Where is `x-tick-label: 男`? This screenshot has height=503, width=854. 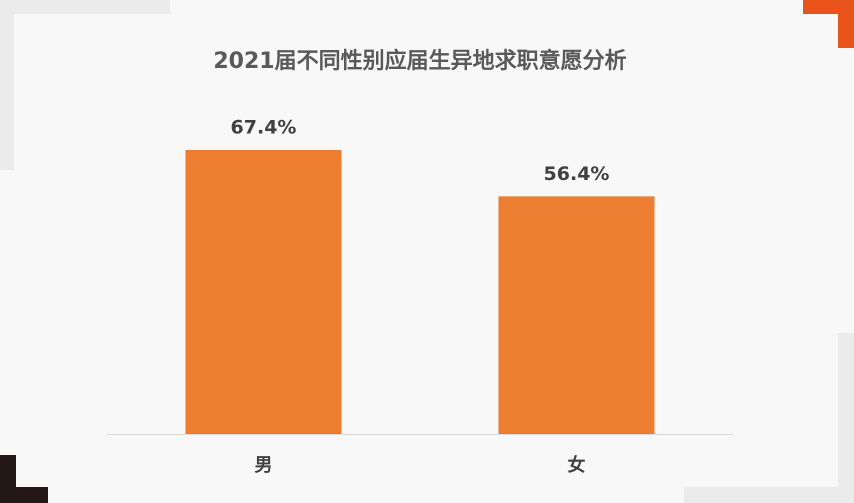 x-tick-label: 男 is located at coordinates (264, 465).